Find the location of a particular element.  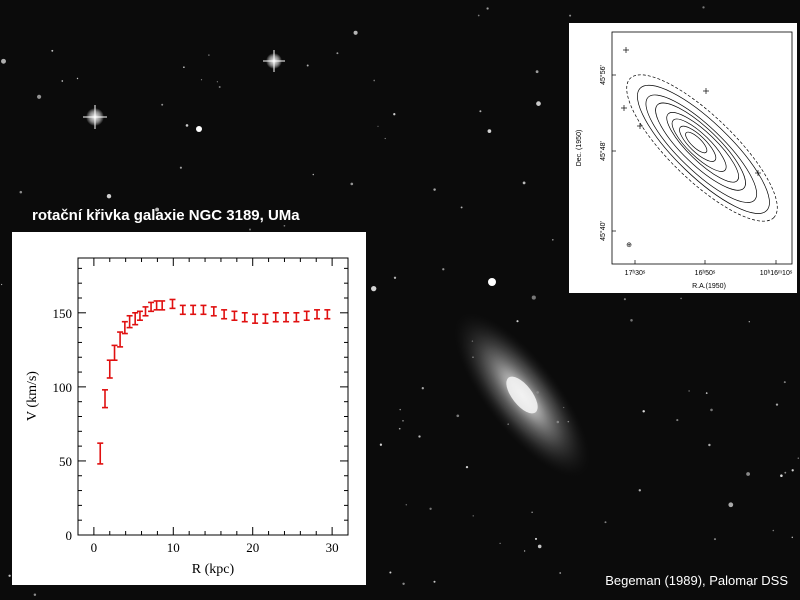

map-y-tick-label: 45°48' is located at coordinates (603, 151).